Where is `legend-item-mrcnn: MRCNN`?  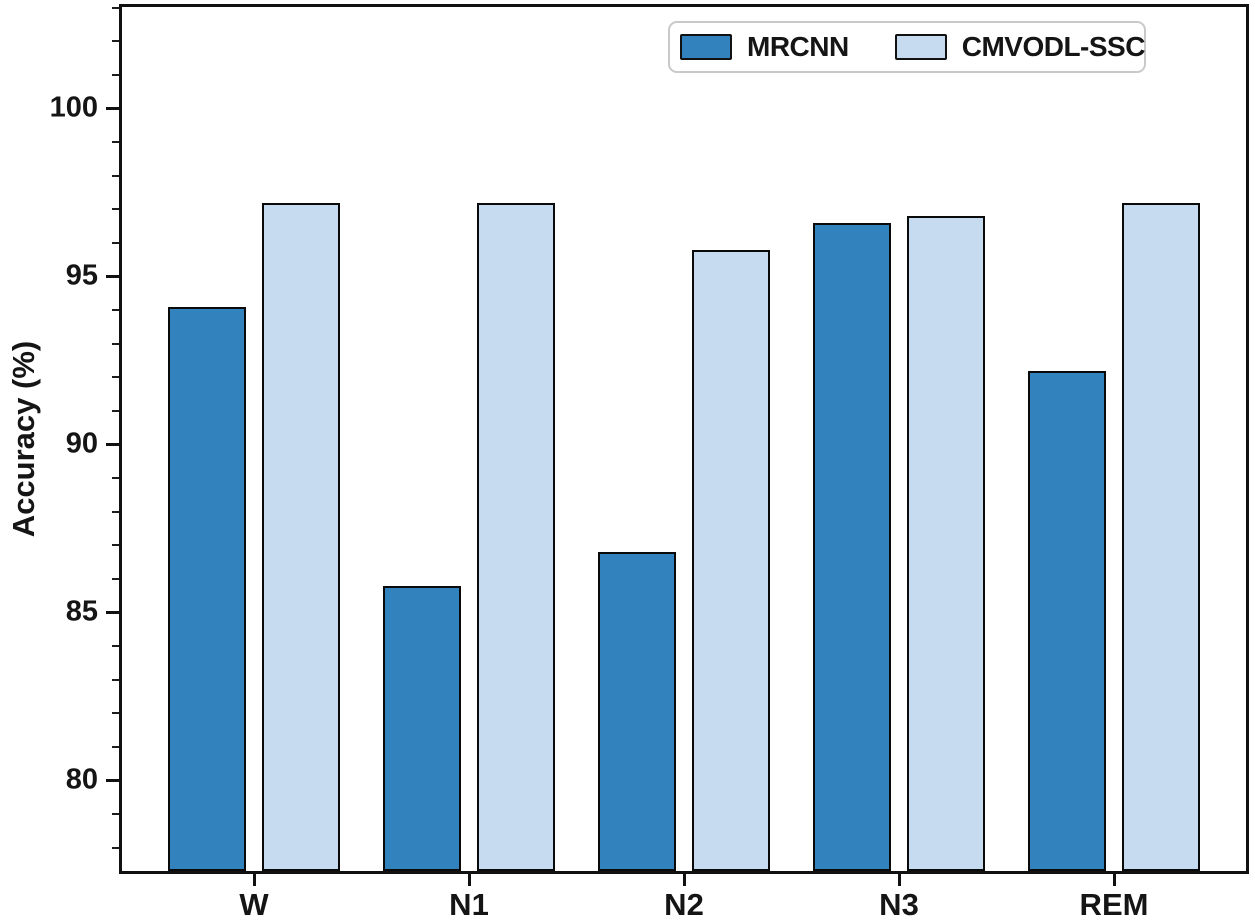 legend-item-mrcnn: MRCNN is located at coordinates (764, 47).